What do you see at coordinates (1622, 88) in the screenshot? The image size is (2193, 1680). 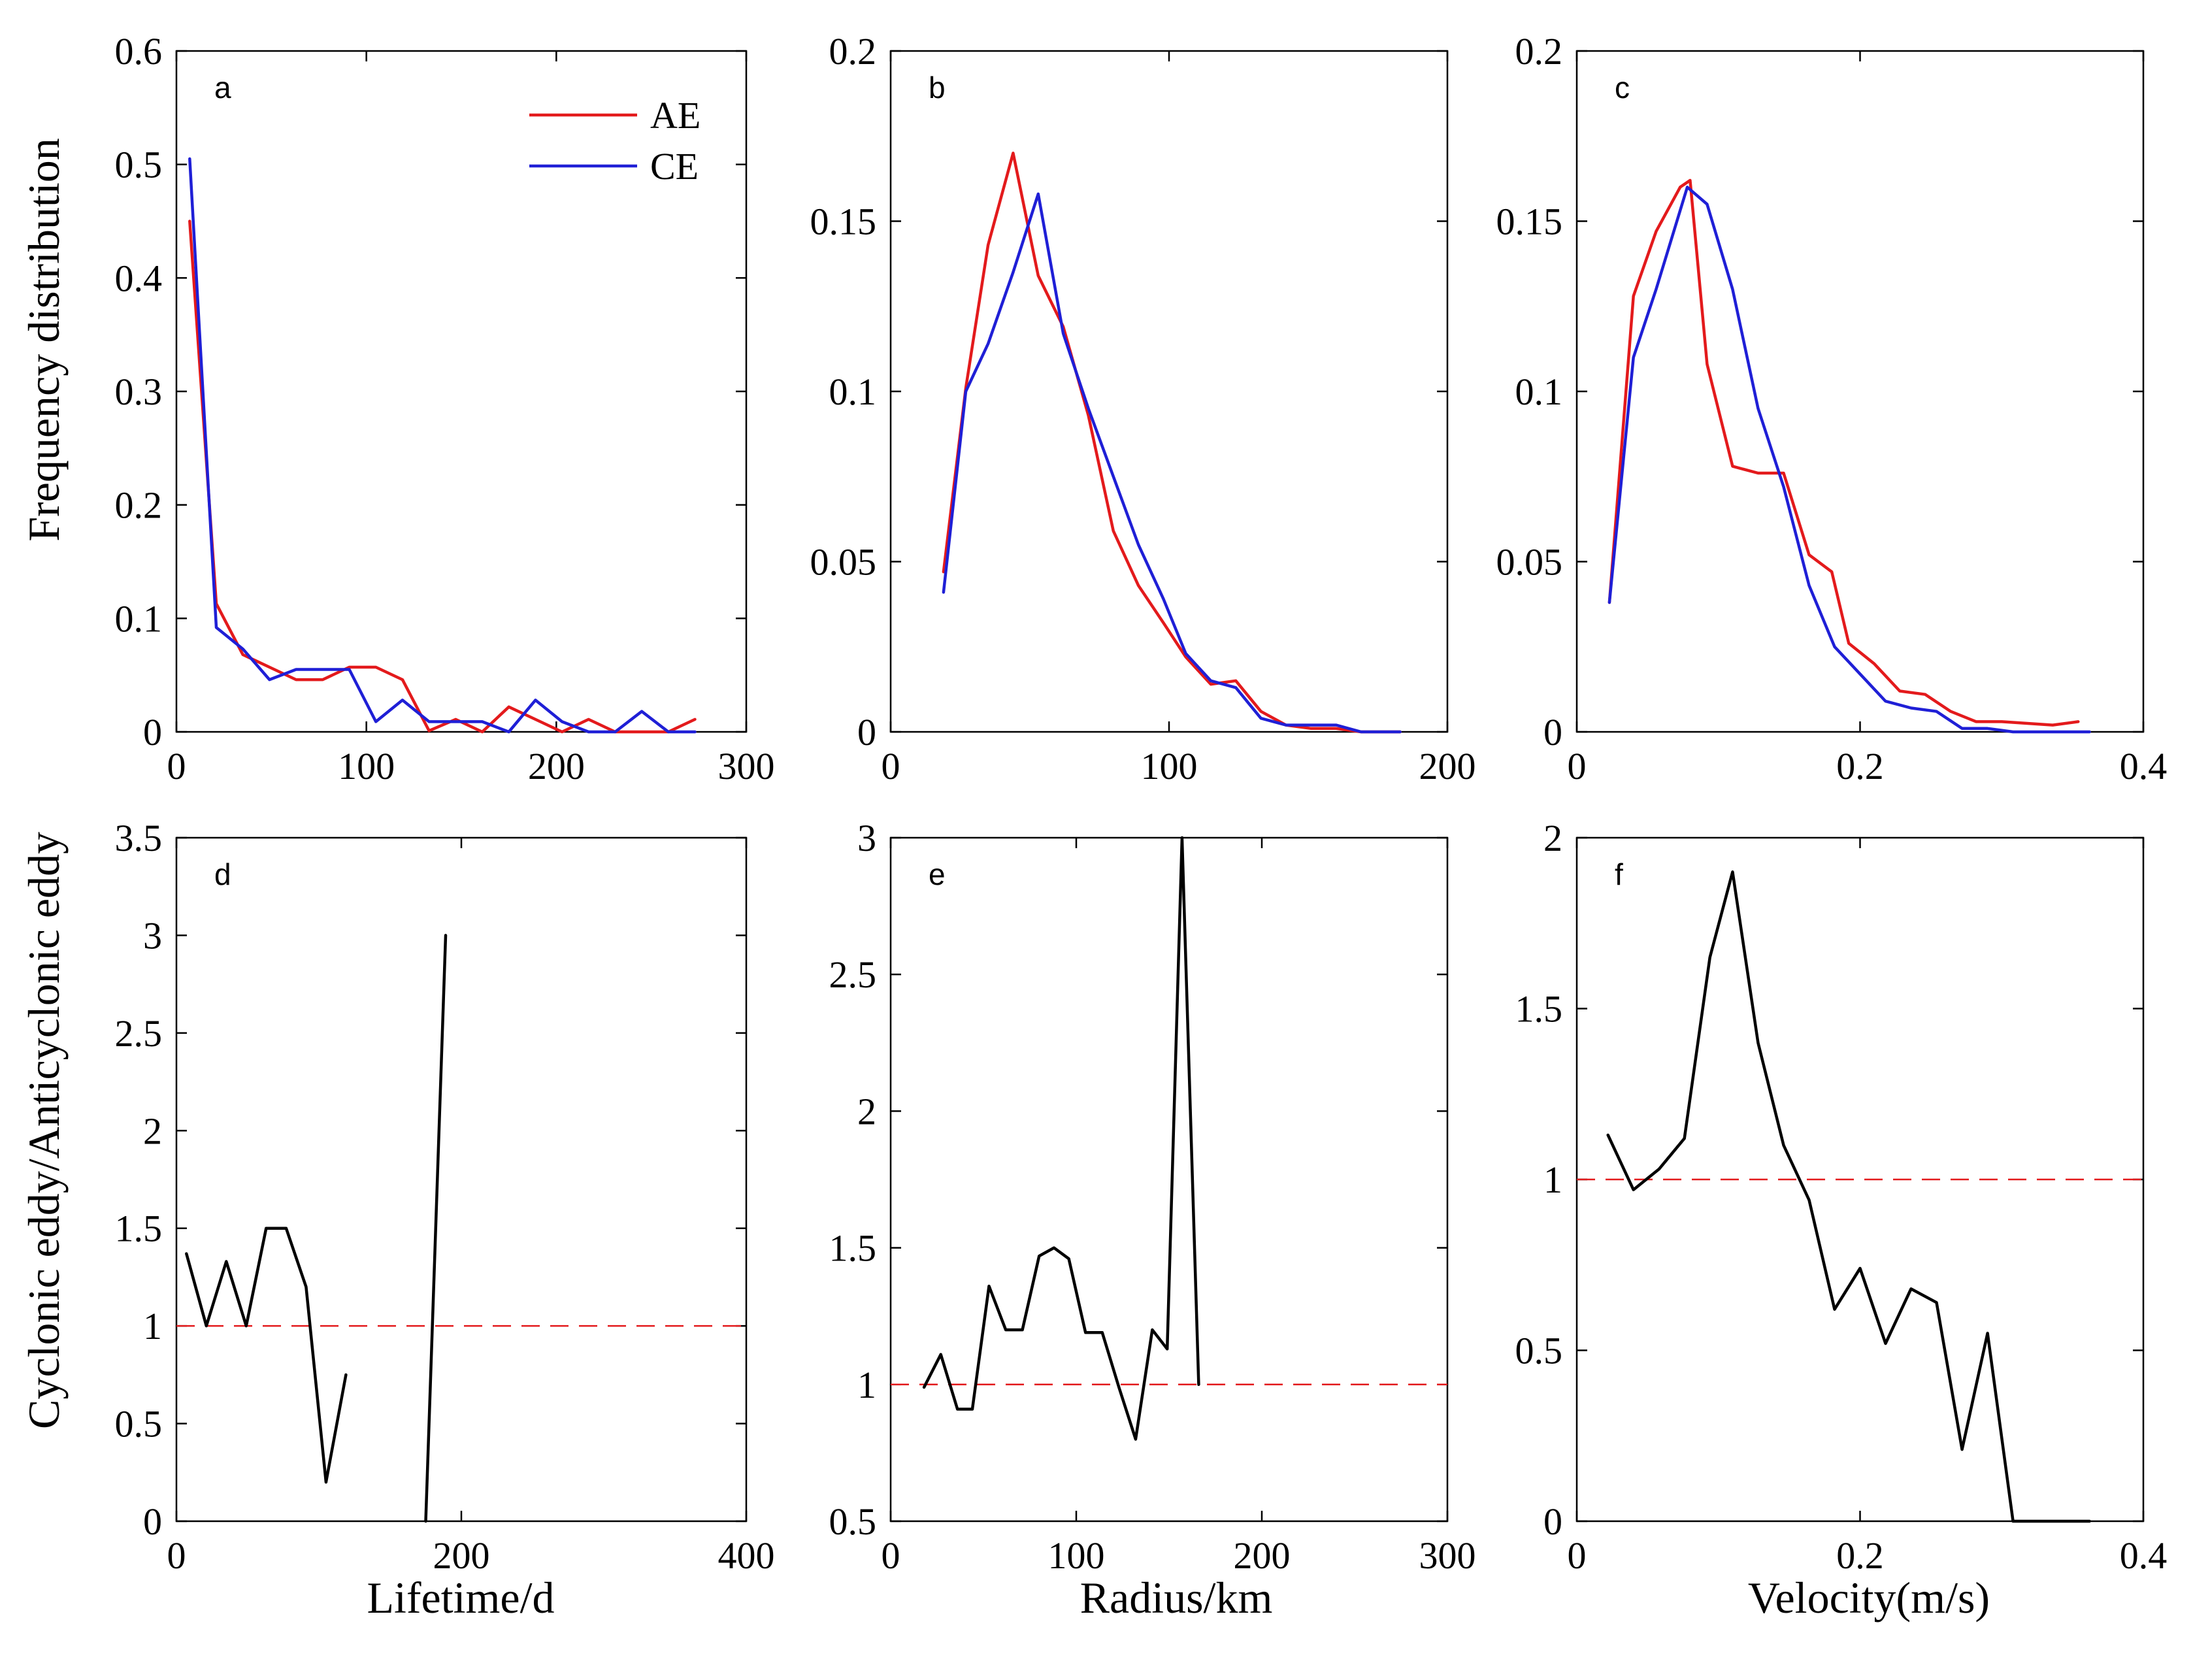 I see `panel-label-c: c` at bounding box center [1622, 88].